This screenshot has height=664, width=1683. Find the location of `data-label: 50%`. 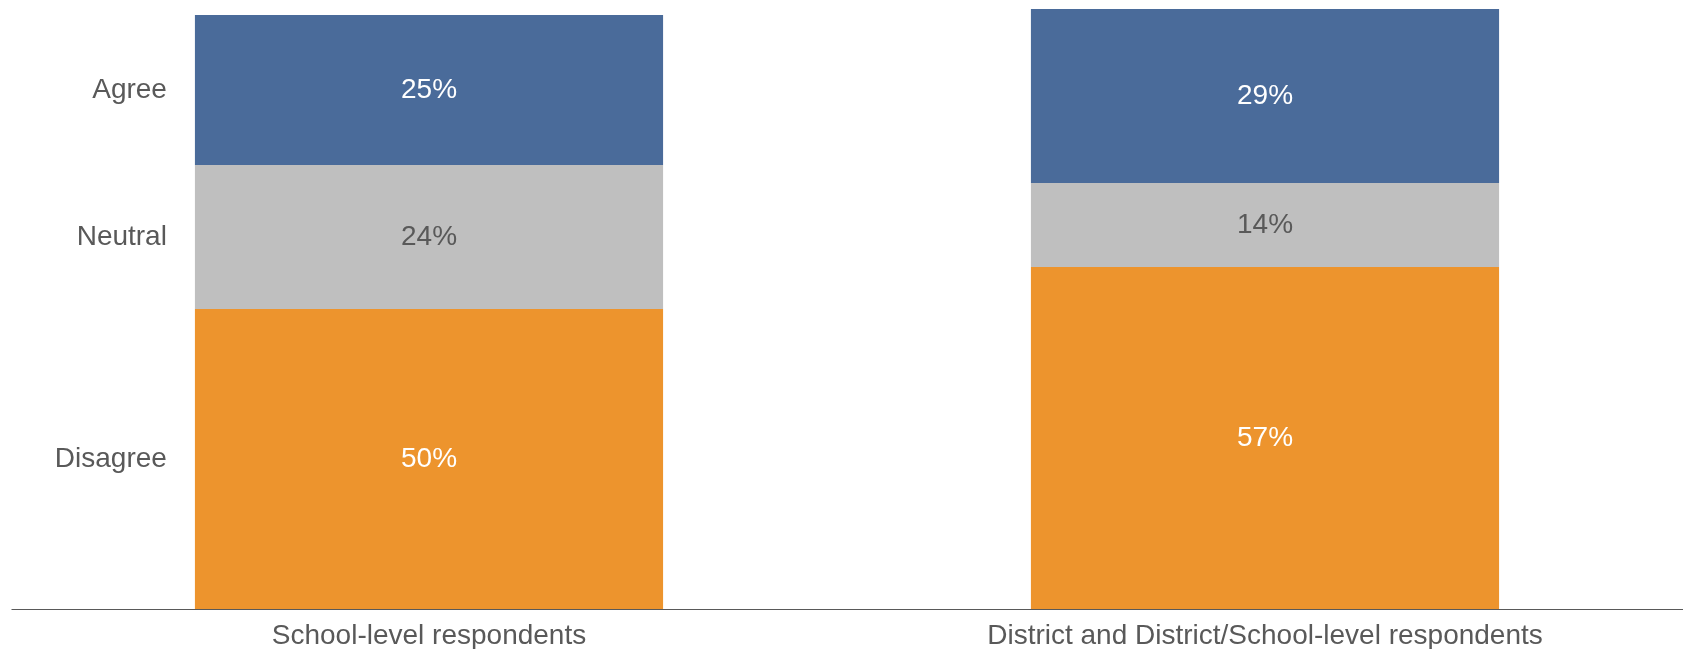

data-label: 50% is located at coordinates (429, 457).